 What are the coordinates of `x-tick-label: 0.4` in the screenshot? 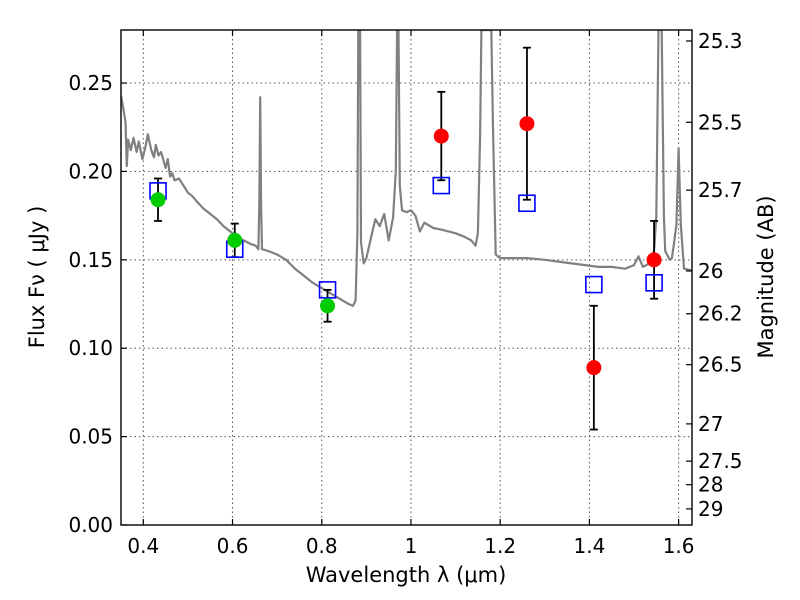 It's located at (143, 546).